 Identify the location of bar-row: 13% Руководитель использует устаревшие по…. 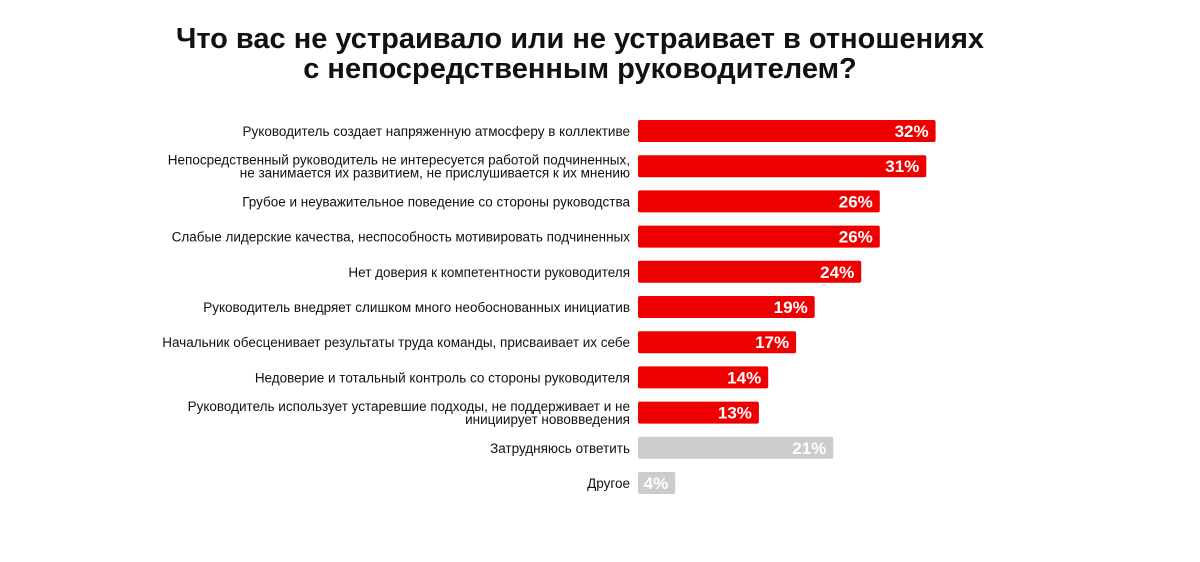
(473, 413).